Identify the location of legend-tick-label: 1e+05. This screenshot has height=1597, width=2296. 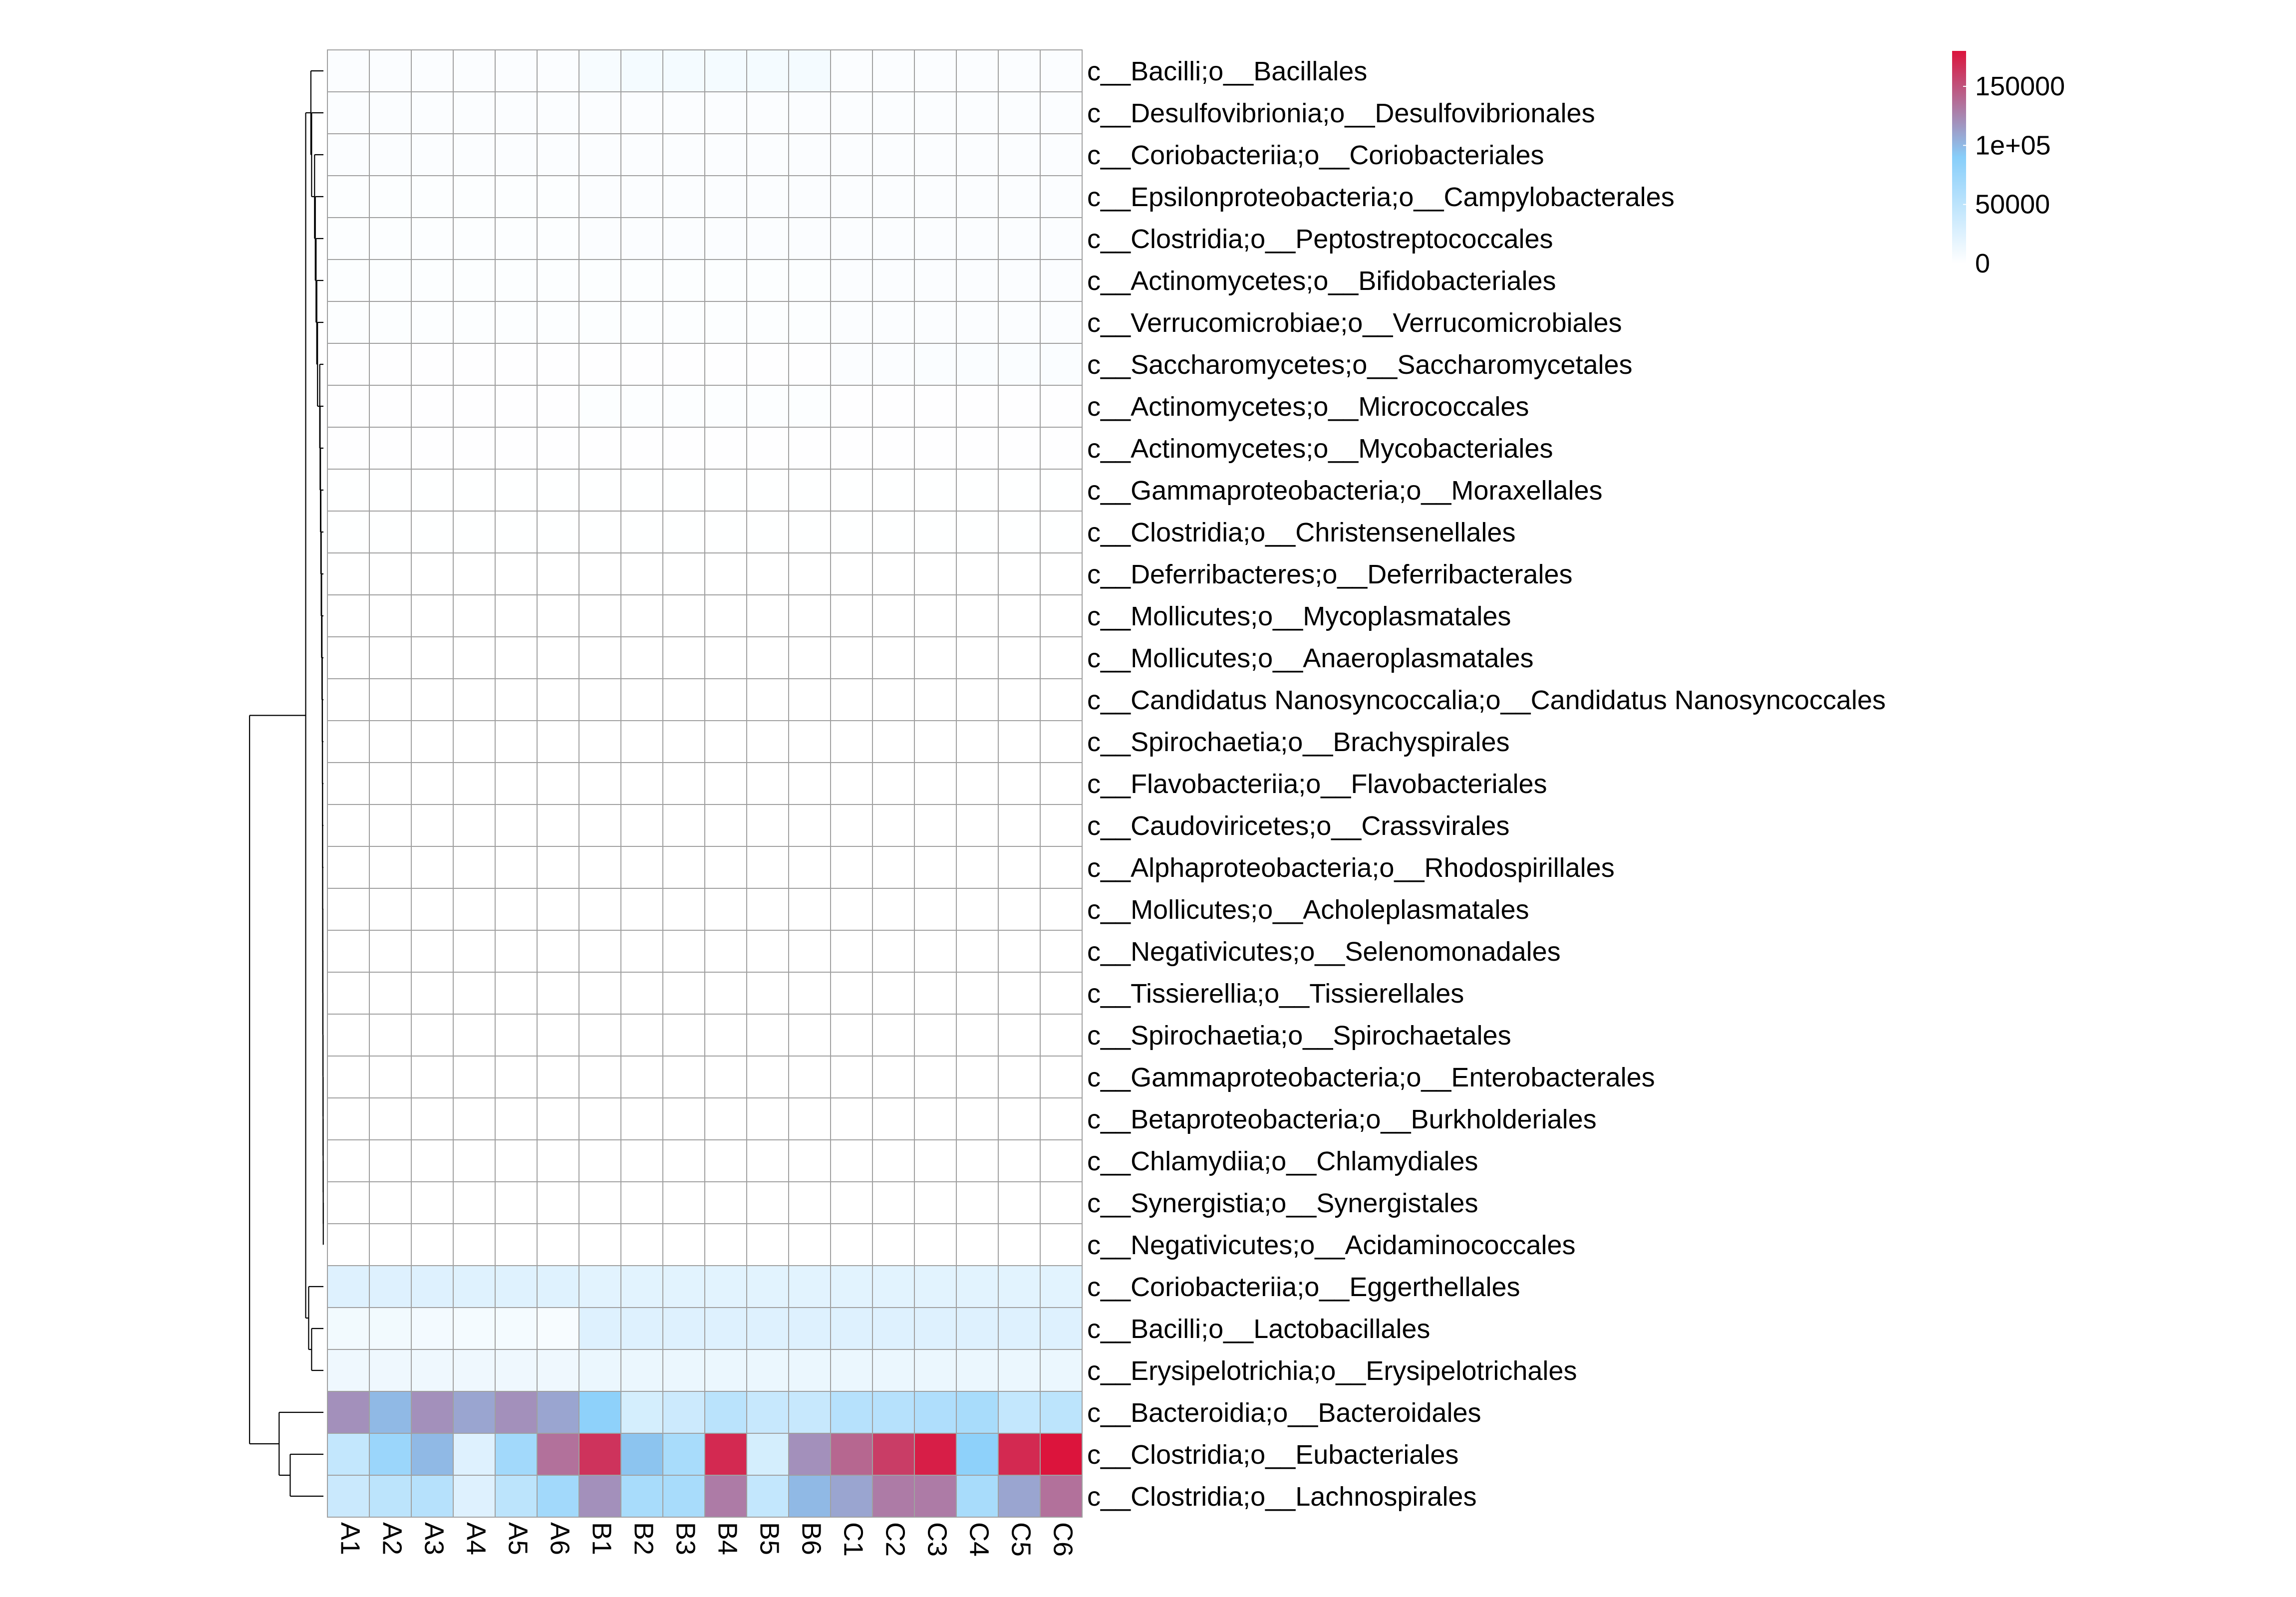
(2013, 145).